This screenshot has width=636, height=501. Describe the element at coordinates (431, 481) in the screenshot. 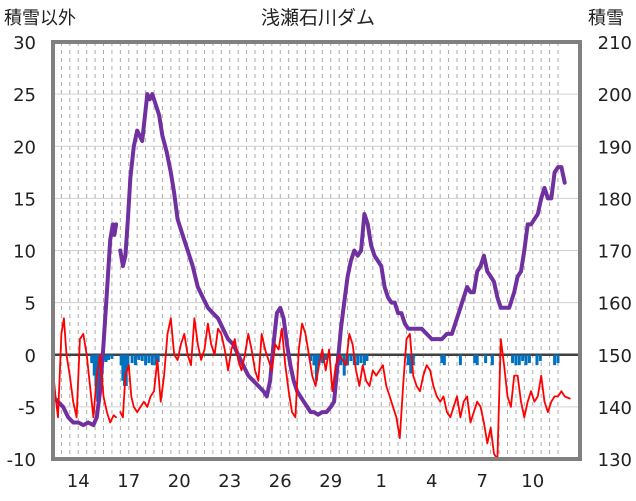

I see `x-tick-label: 4` at that location.